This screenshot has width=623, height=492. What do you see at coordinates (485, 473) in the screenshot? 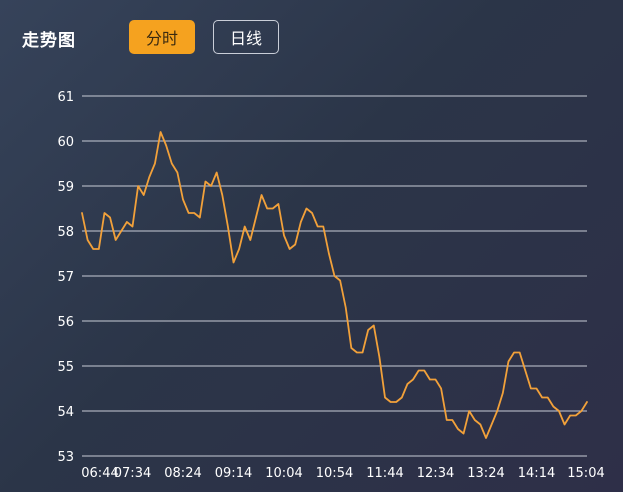
I see `x-tick-label: 13:24` at bounding box center [485, 473].